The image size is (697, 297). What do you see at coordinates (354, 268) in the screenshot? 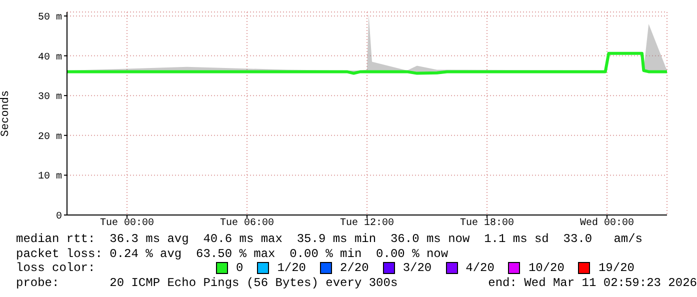
I see `legend-label: 2/20` at bounding box center [354, 268].